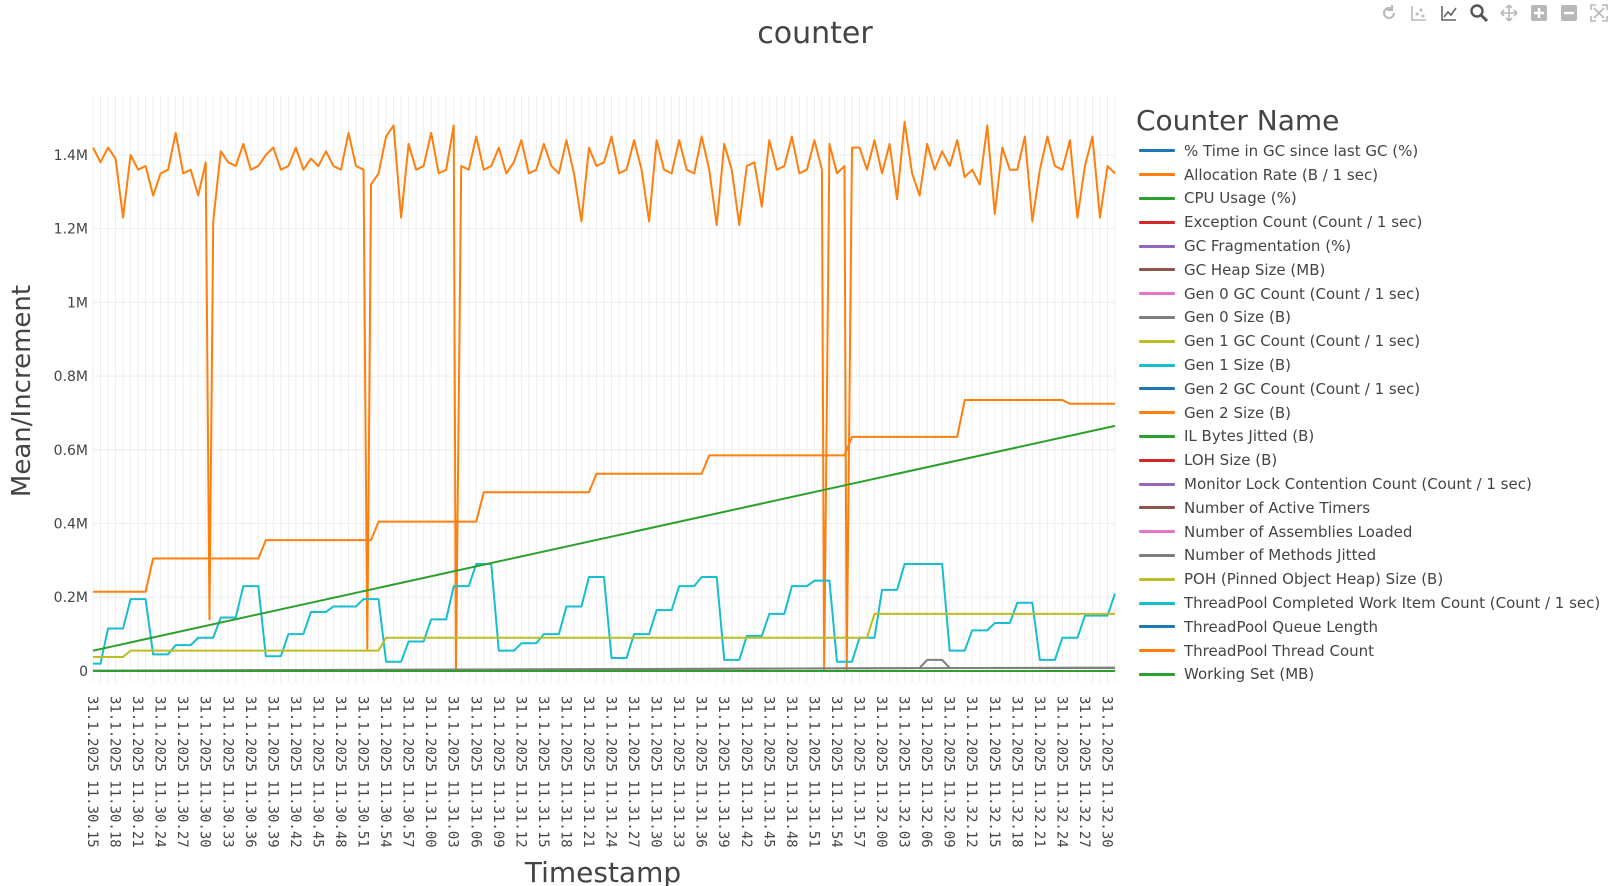 Image resolution: width=1612 pixels, height=886 pixels. What do you see at coordinates (723, 772) in the screenshot?
I see `x-tick-label: 31.1.2025 11.31.39` at bounding box center [723, 772].